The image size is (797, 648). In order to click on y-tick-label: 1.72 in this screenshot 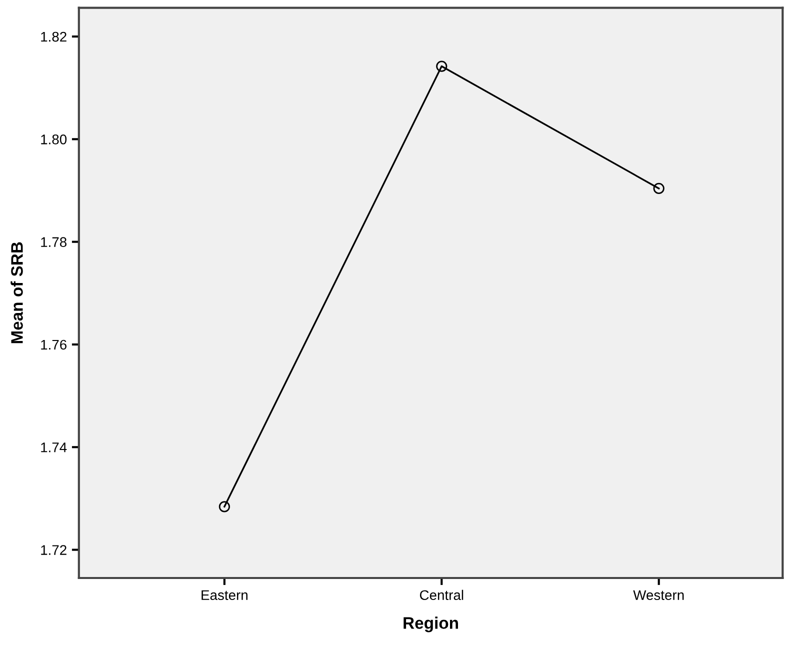, I will do `click(53, 550)`.